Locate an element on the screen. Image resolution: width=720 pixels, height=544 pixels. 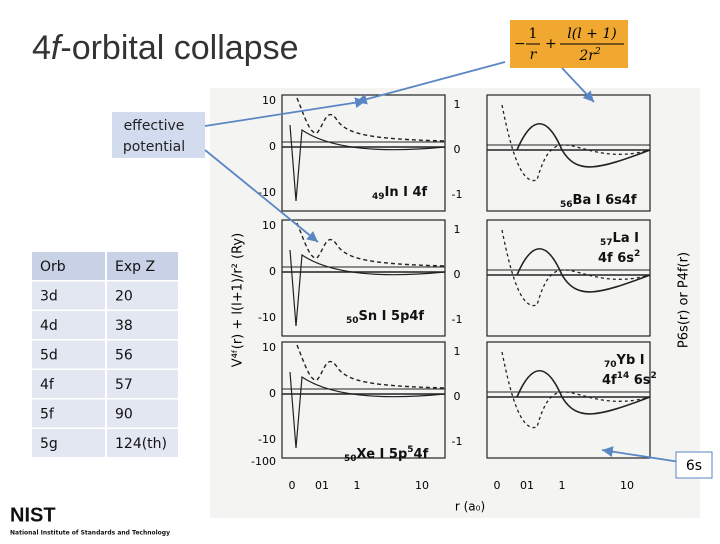
x-tick-label: 10 is located at coordinates (627, 485).